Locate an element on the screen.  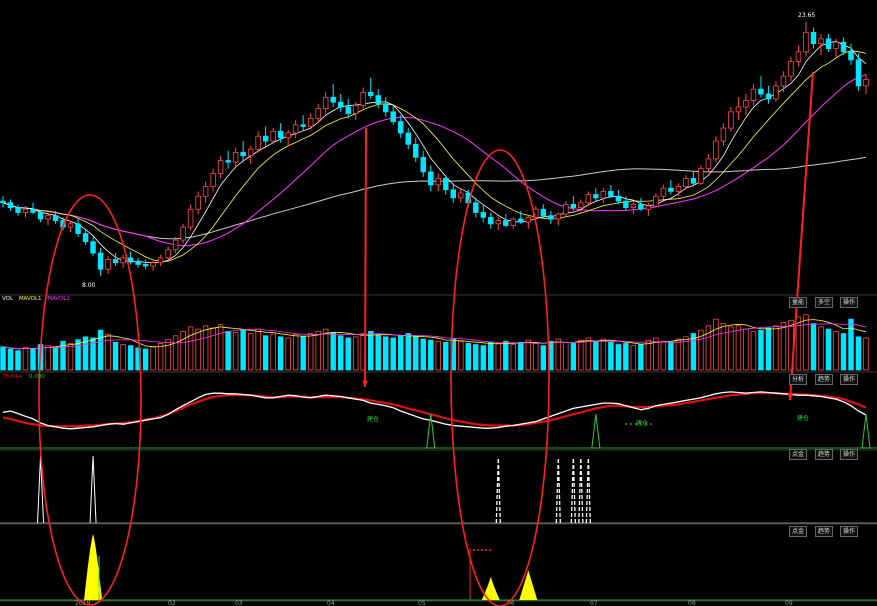
button-p3-1: 分析 is located at coordinates (798, 379).